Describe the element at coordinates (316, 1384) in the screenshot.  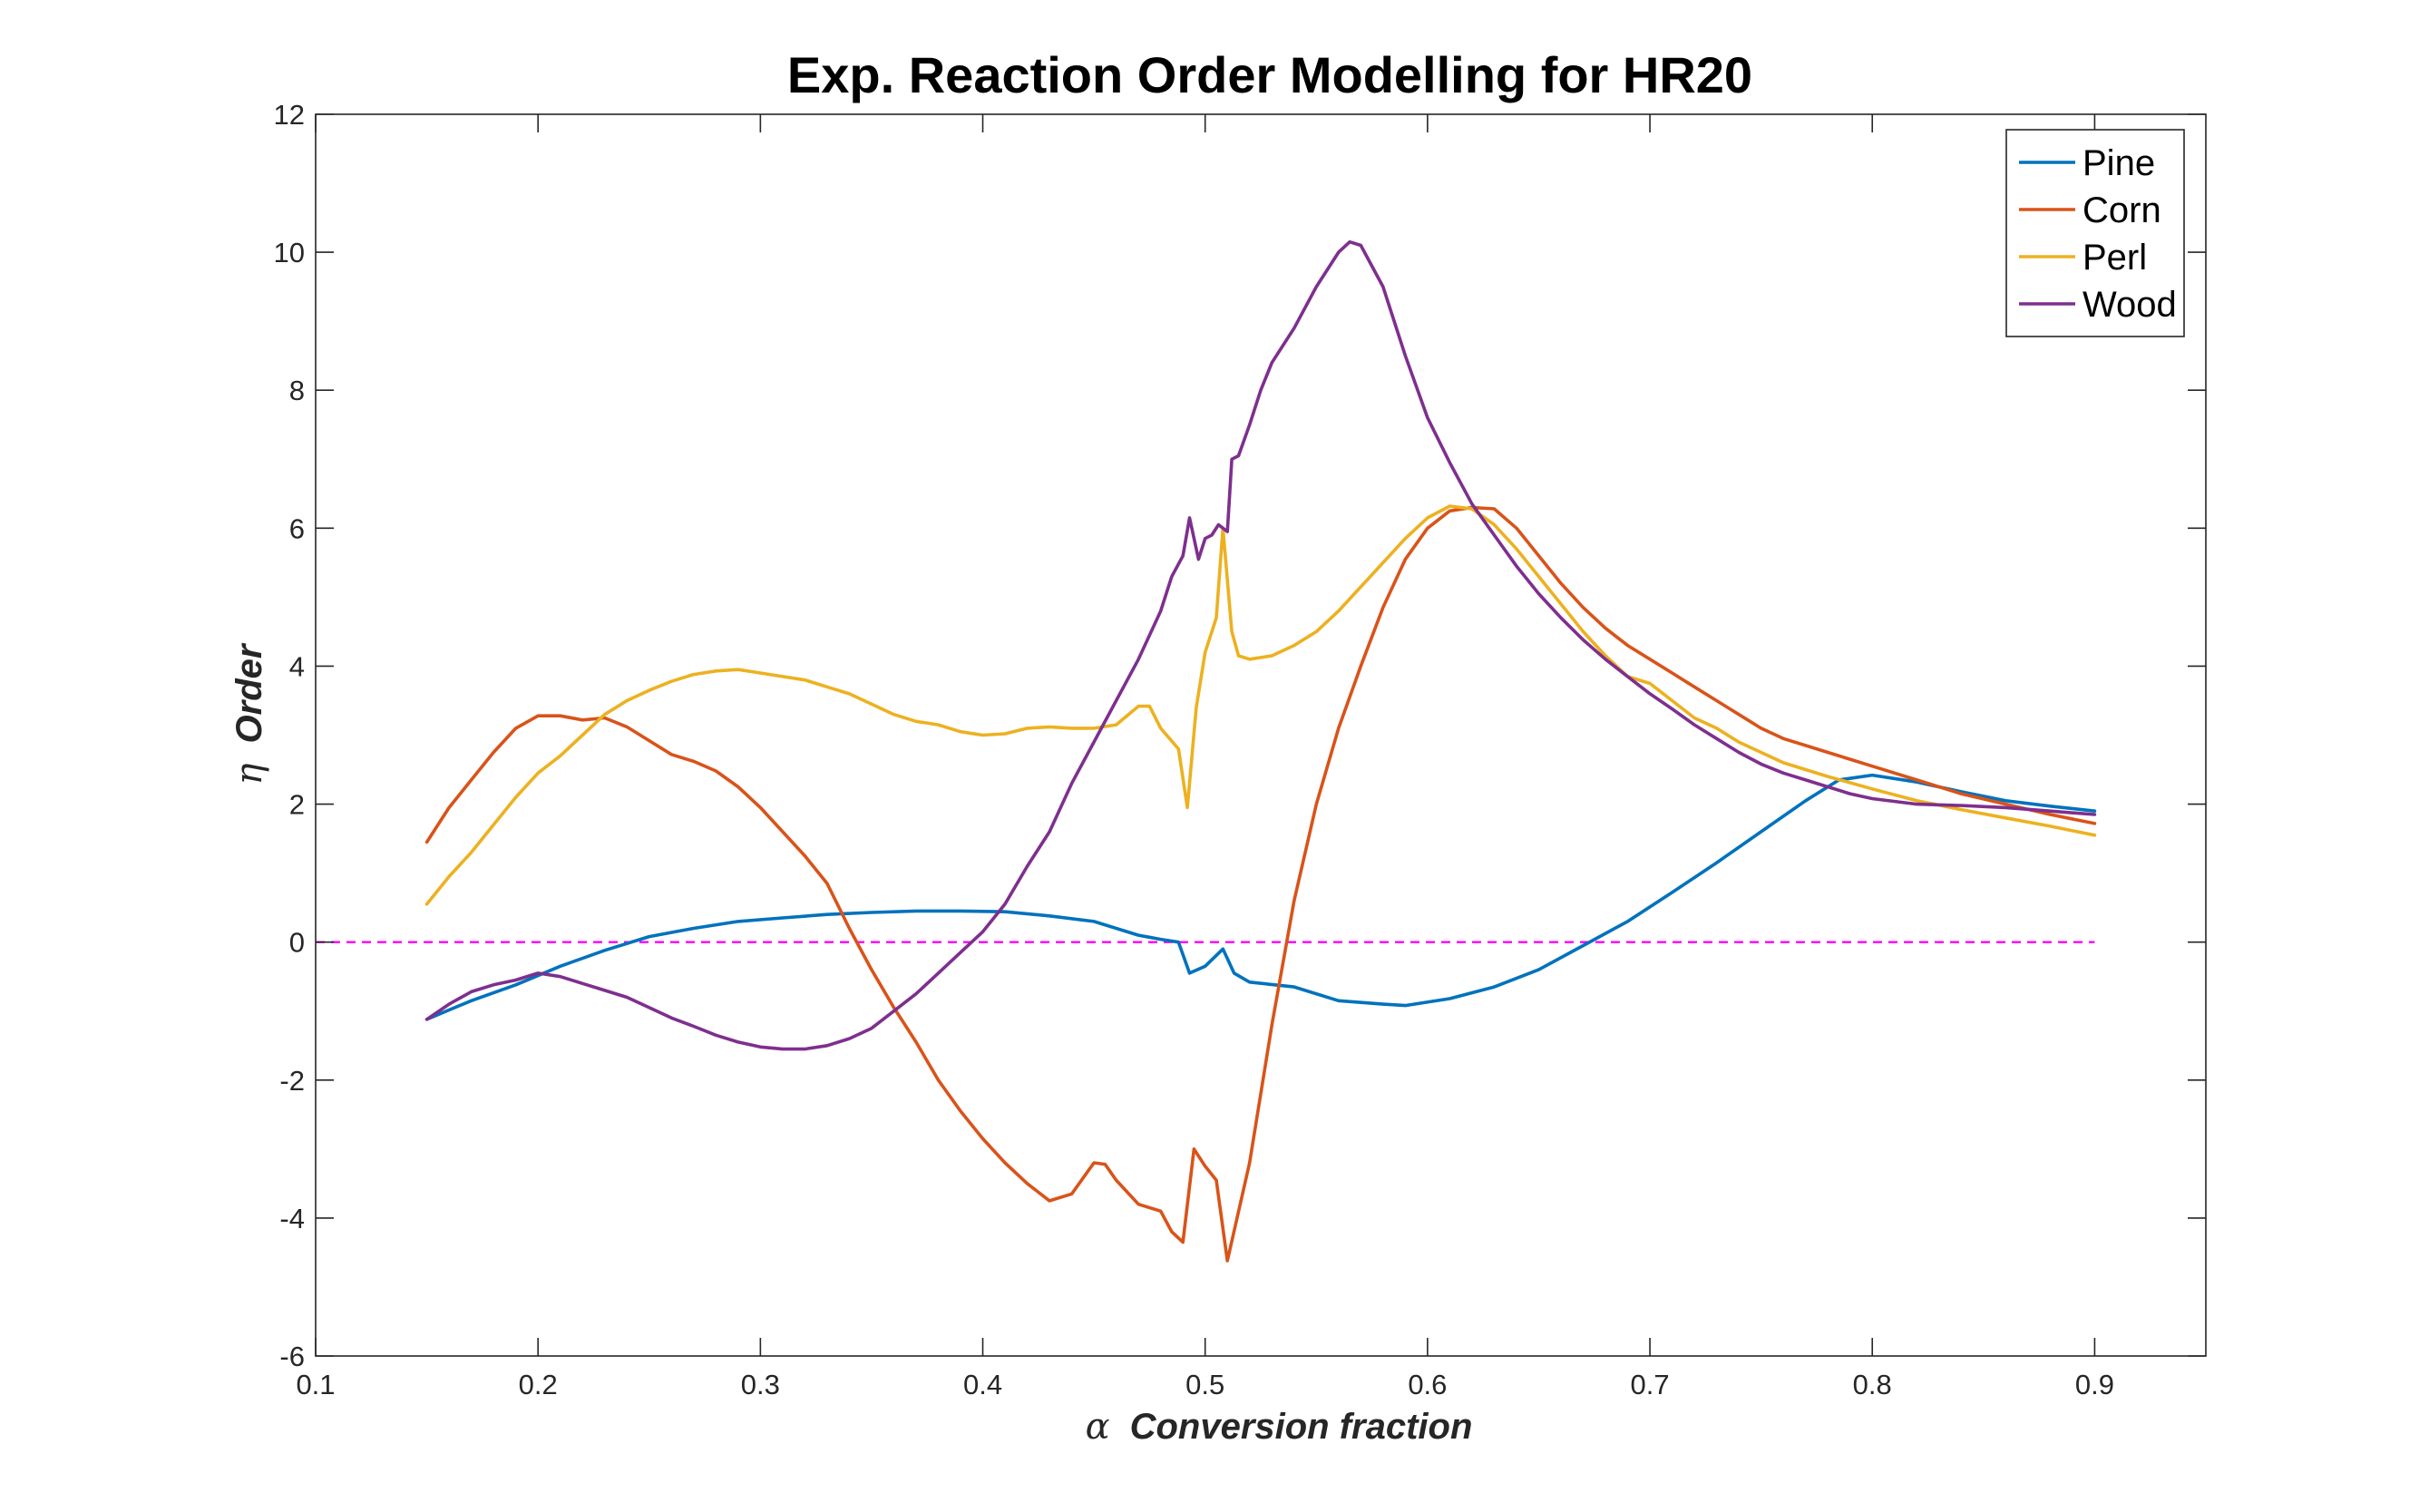
I see `x-tick-label: 0.1` at that location.